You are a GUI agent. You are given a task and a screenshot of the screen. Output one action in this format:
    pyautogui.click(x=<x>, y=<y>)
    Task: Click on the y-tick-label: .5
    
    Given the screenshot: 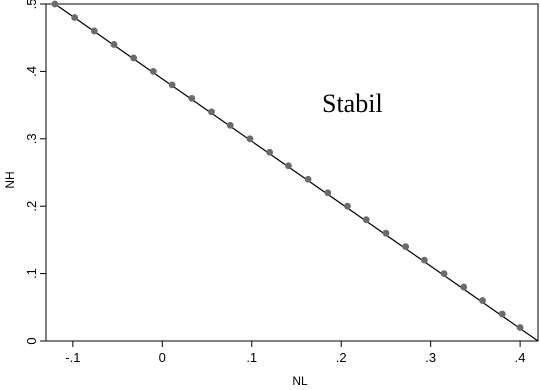 What is the action you would take?
    pyautogui.click(x=31, y=4)
    